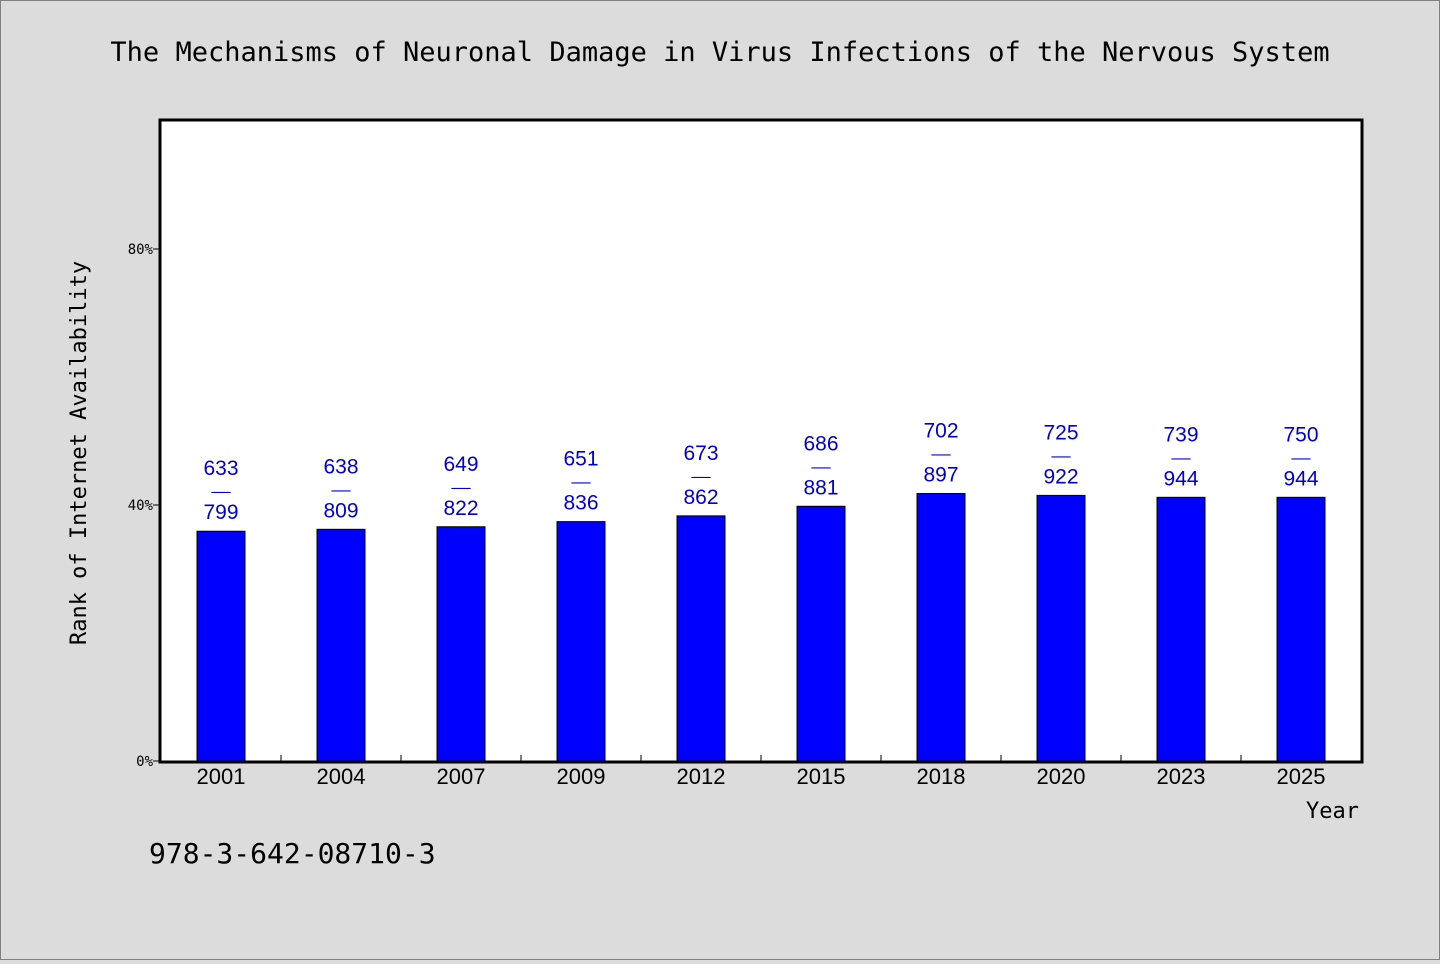  What do you see at coordinates (1060, 476) in the screenshot?
I see `data-label-bottom: 922` at bounding box center [1060, 476].